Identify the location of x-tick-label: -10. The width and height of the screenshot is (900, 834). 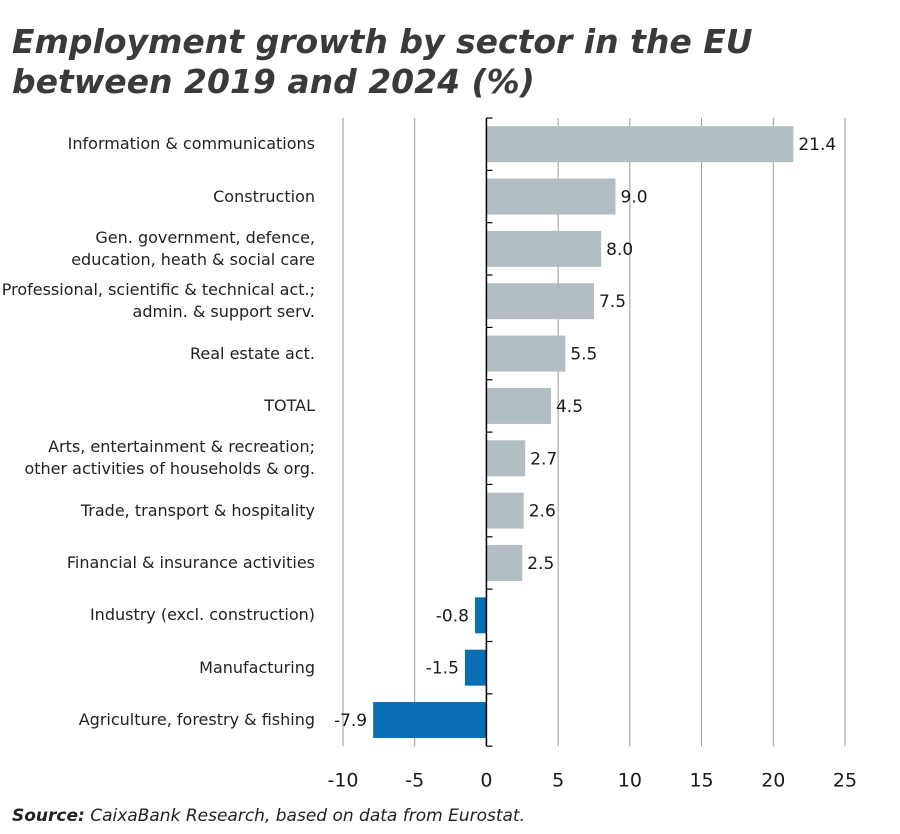
(342, 781).